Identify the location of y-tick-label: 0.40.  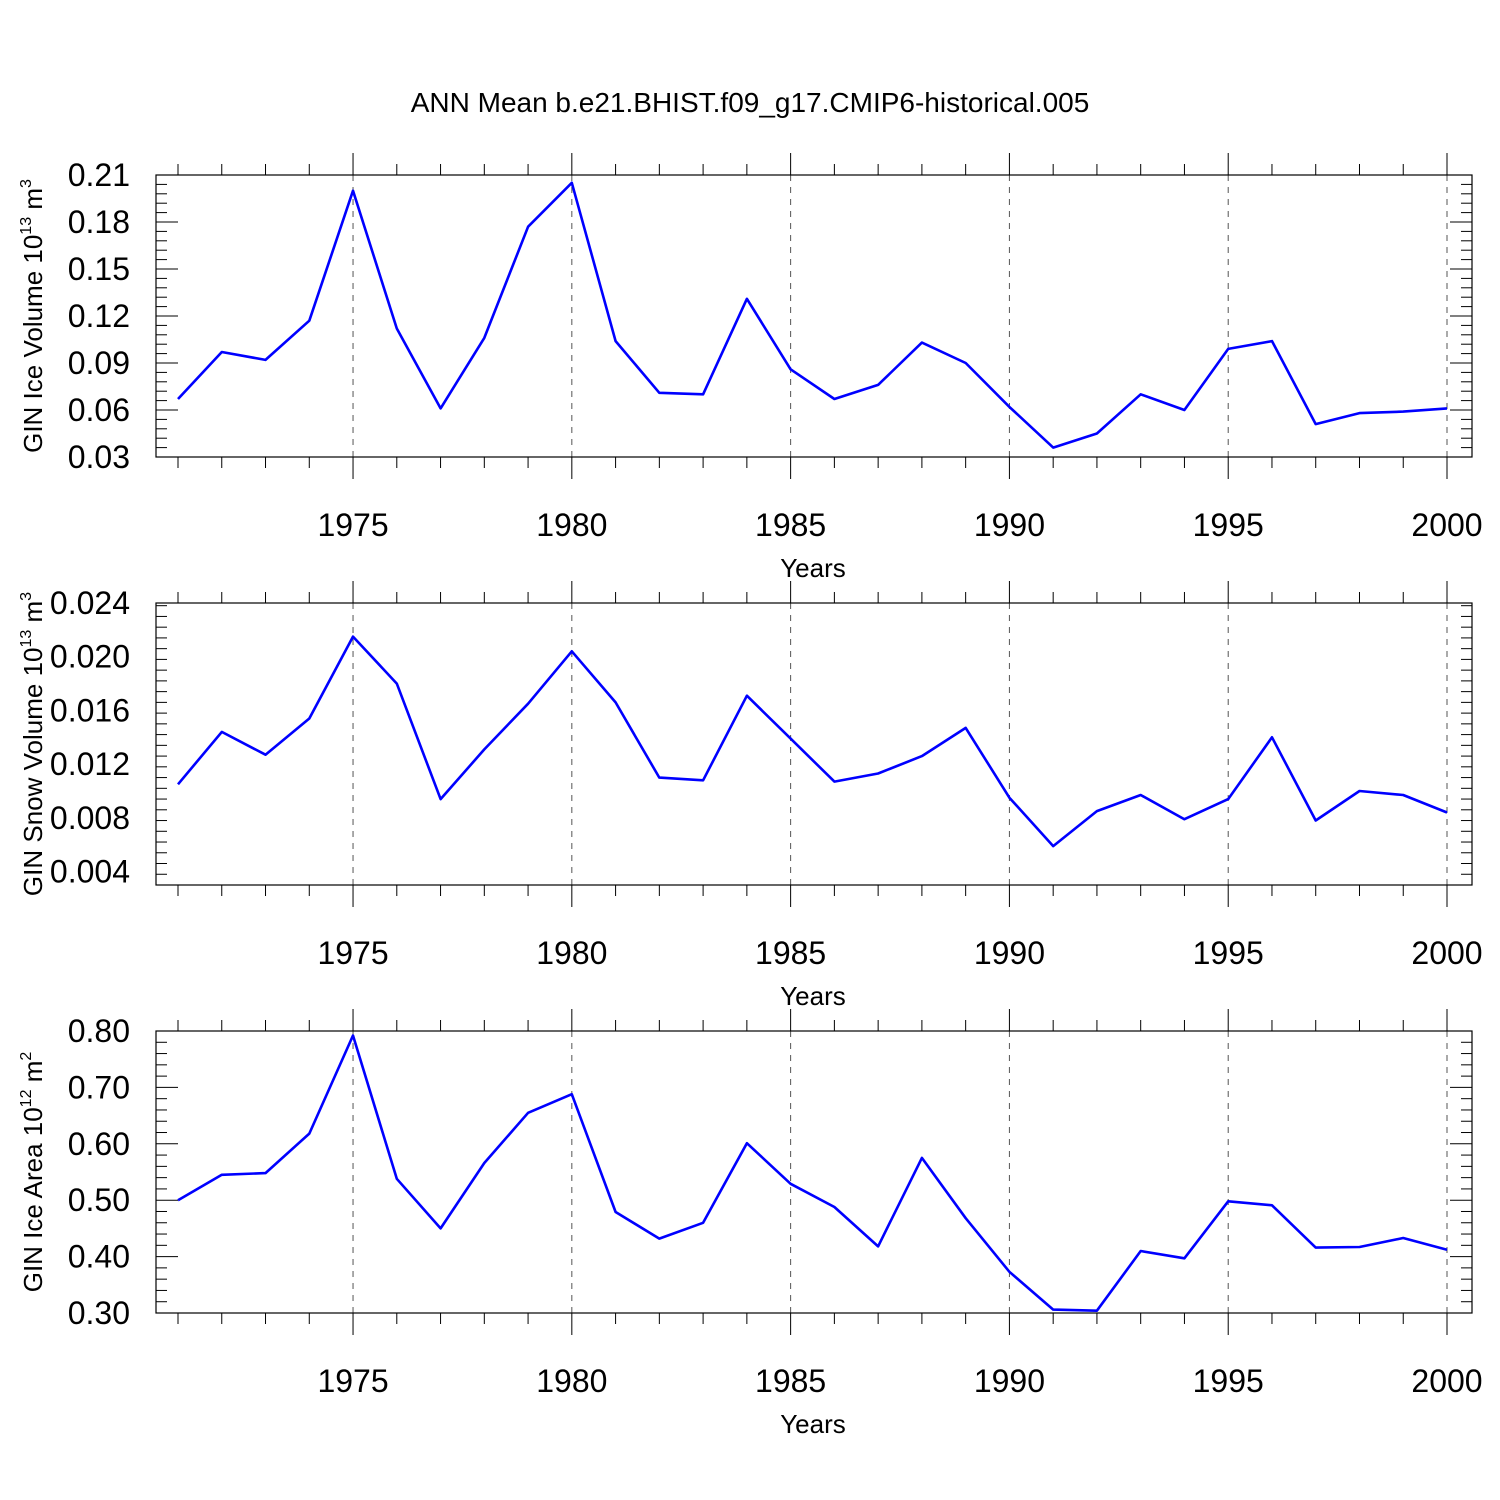
(99, 1257).